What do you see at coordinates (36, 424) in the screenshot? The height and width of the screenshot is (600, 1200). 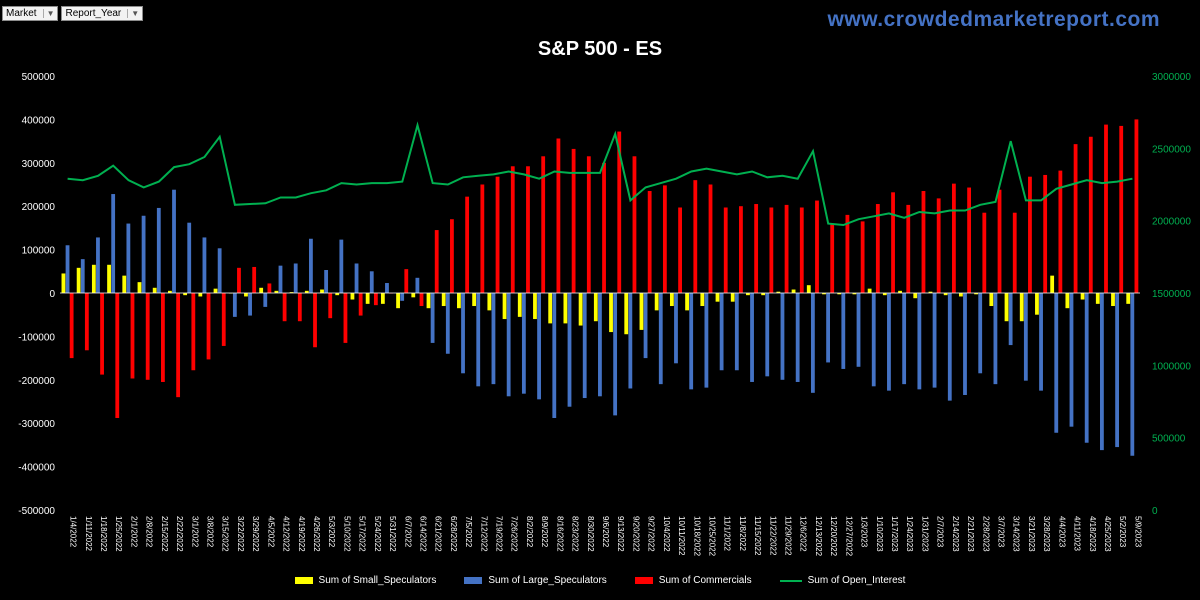 I see `y-left-tick-label: -300000` at bounding box center [36, 424].